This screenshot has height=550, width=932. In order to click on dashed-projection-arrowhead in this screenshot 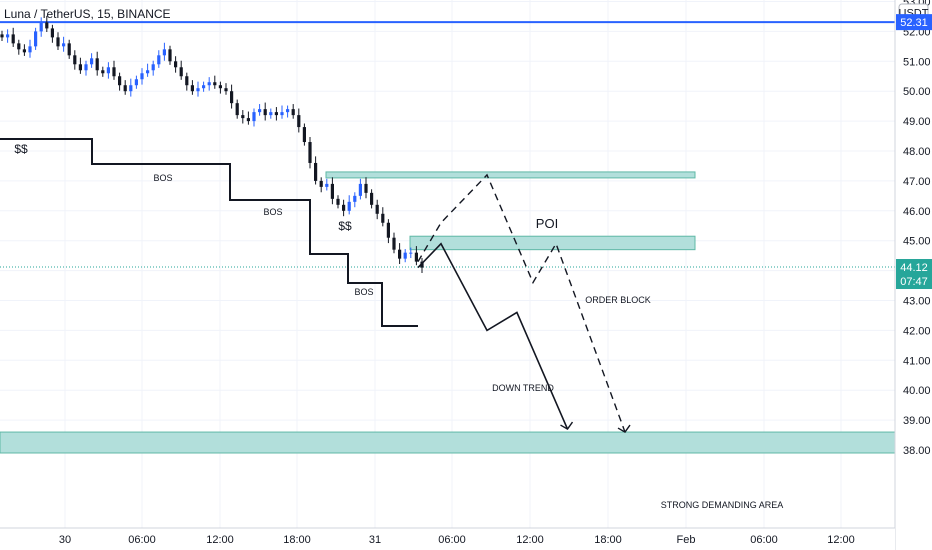, I will do `click(624, 428)`.